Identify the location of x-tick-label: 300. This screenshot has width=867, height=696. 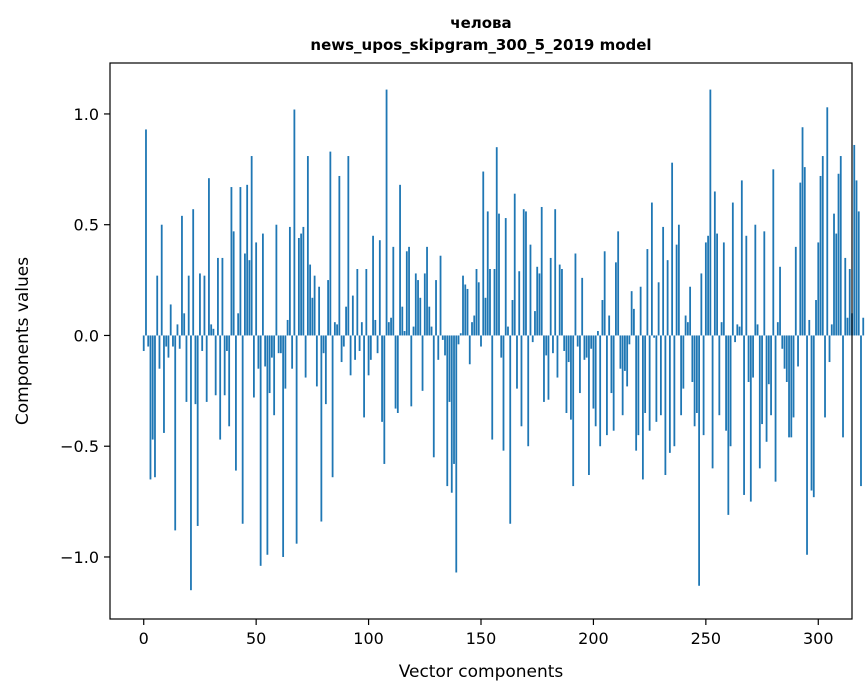
(818, 638).